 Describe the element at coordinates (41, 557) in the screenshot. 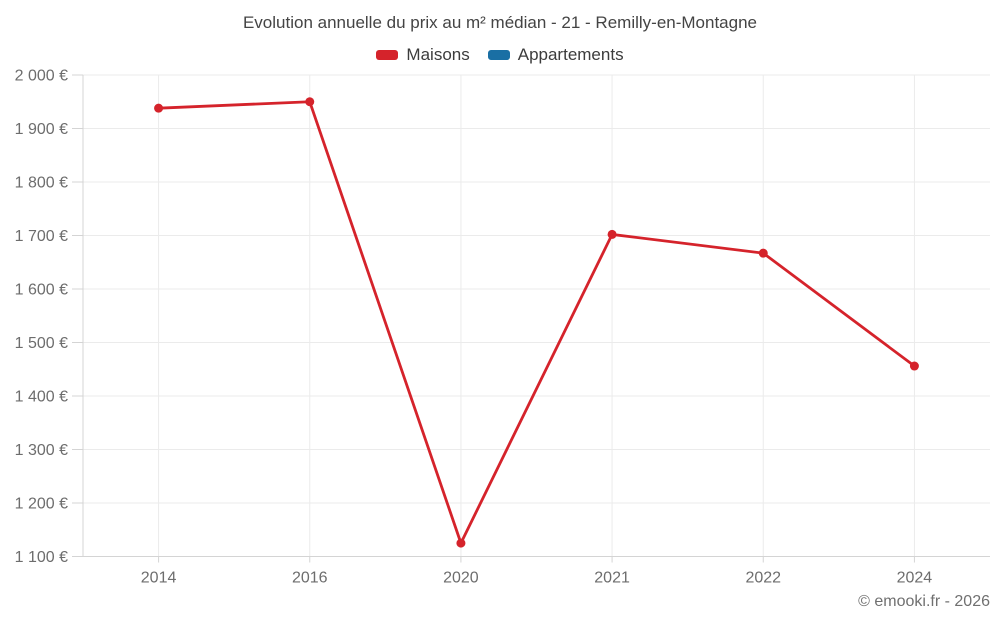

I see `y-tick-label: 1 100 €` at that location.